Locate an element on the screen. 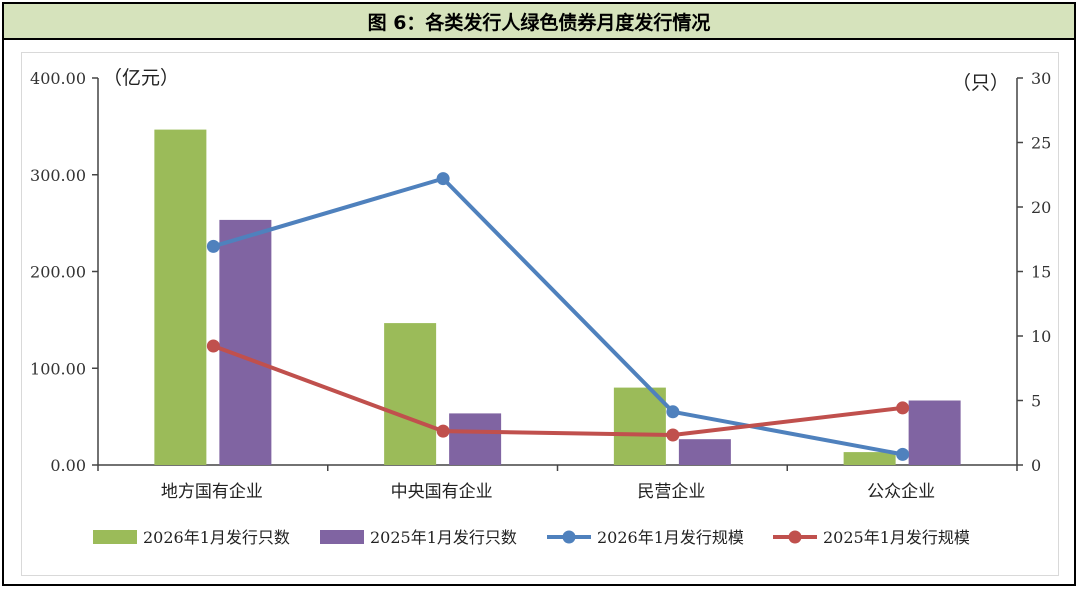 The image size is (1080, 590). right-tick-label: 25 is located at coordinates (1041, 143).